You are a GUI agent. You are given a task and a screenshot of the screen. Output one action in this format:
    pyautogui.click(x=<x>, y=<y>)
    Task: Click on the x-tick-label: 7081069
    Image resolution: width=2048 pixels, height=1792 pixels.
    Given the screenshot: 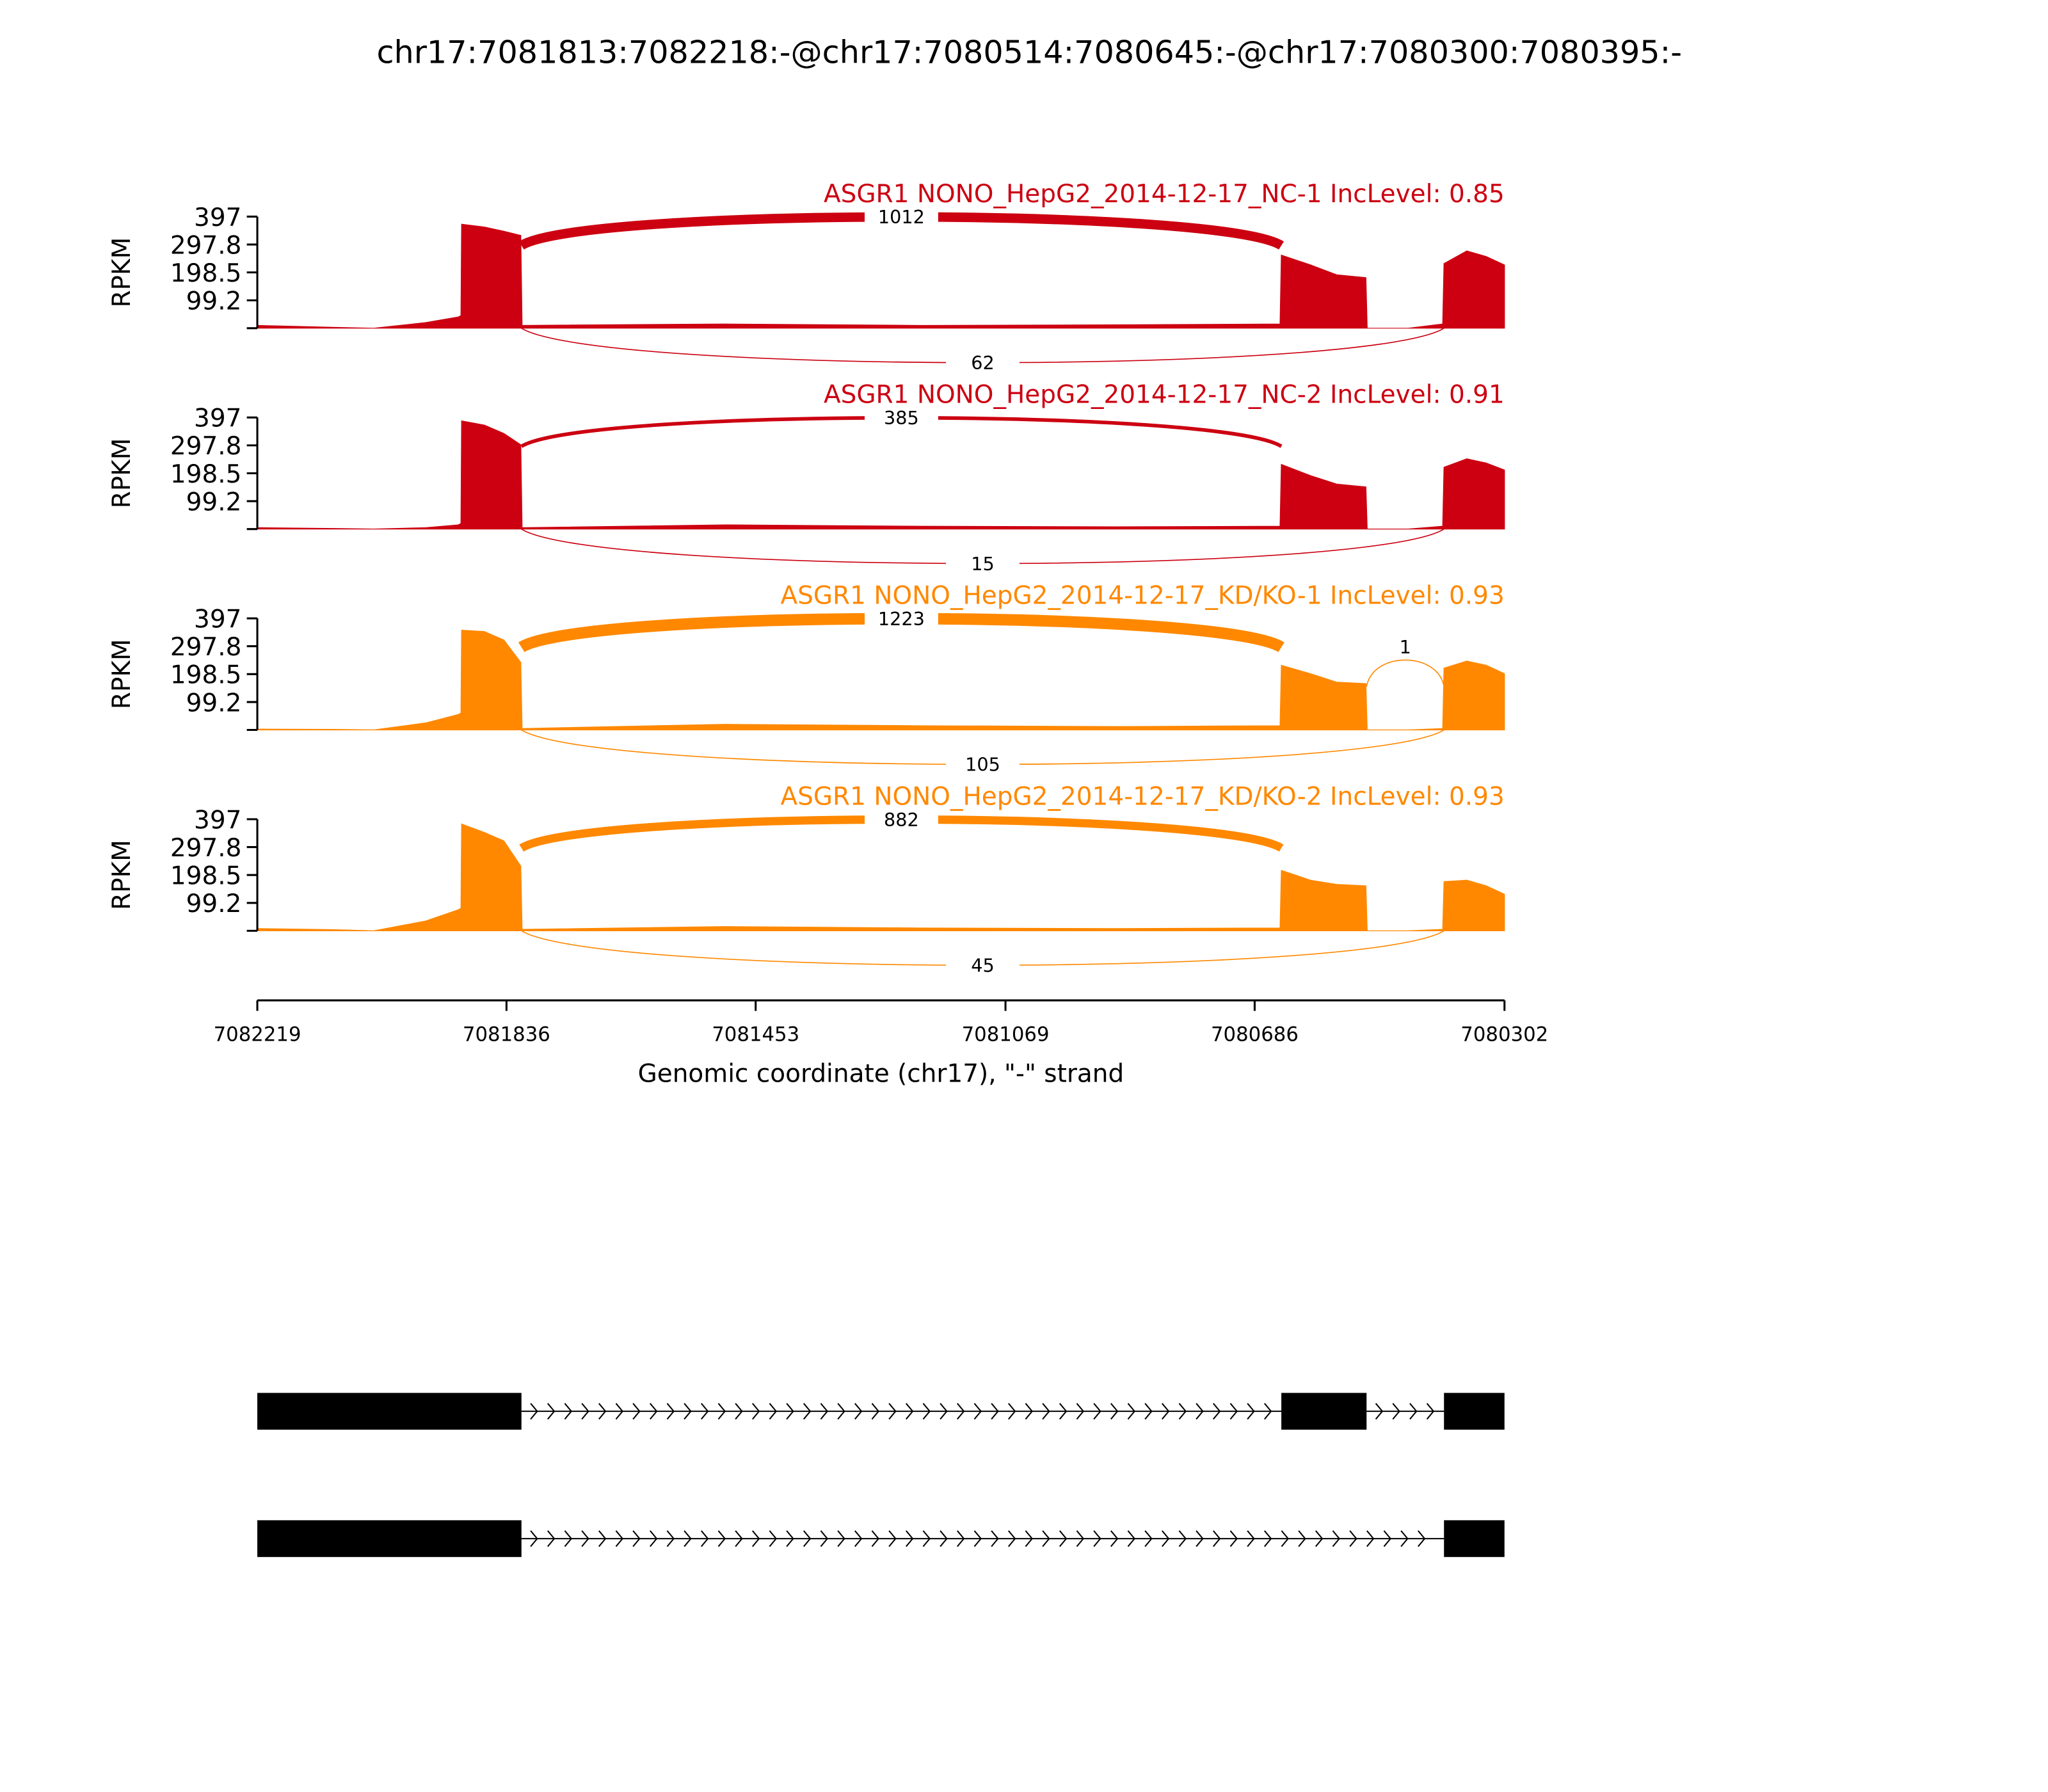 What is the action you would take?
    pyautogui.click(x=1006, y=1034)
    